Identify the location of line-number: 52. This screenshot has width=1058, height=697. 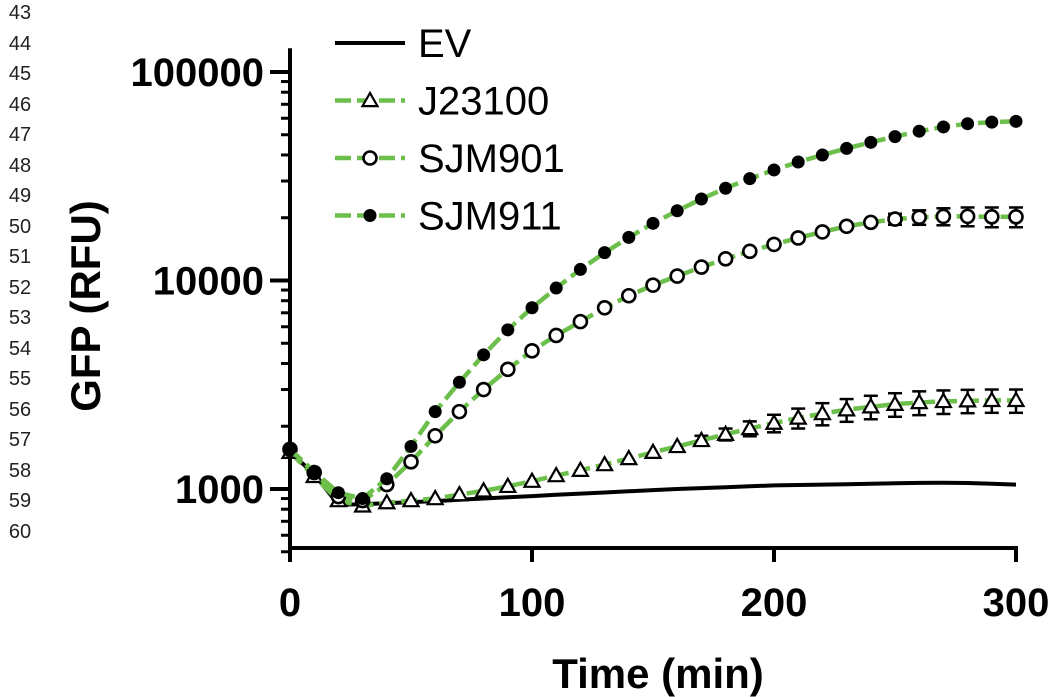
(20, 287).